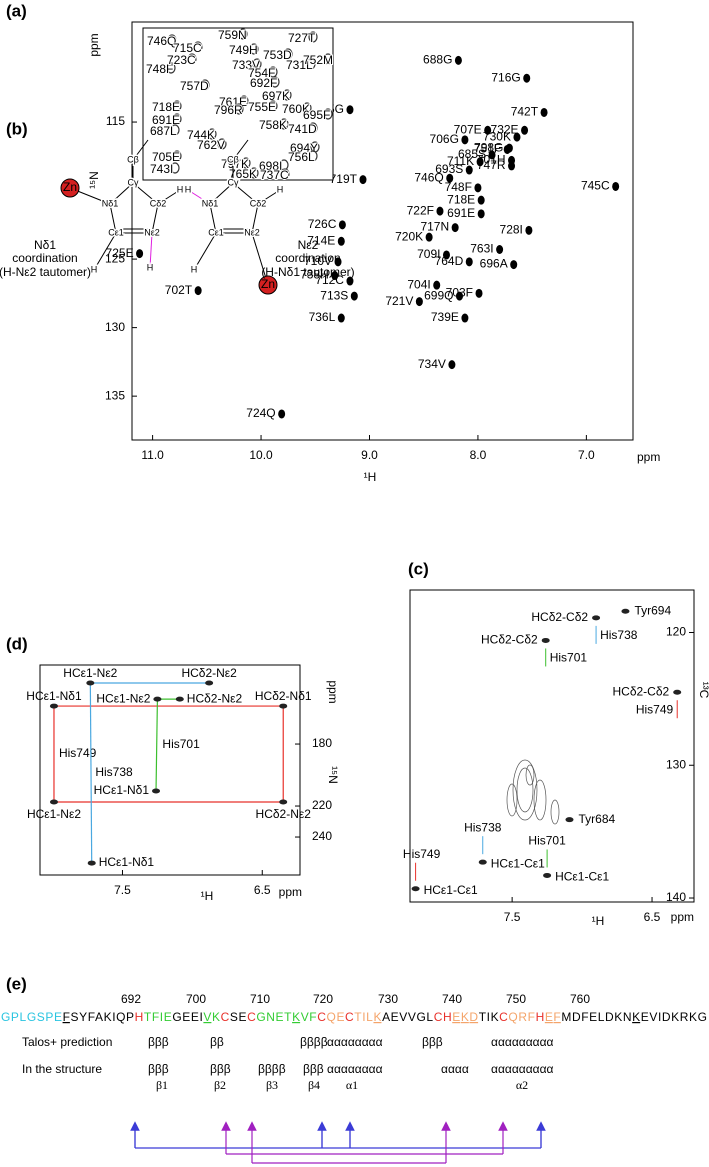 Image resolution: width=709 pixels, height=1167 pixels. Describe the element at coordinates (158, 203) in the screenshot. I see `atom-label: Cδ2` at that location.